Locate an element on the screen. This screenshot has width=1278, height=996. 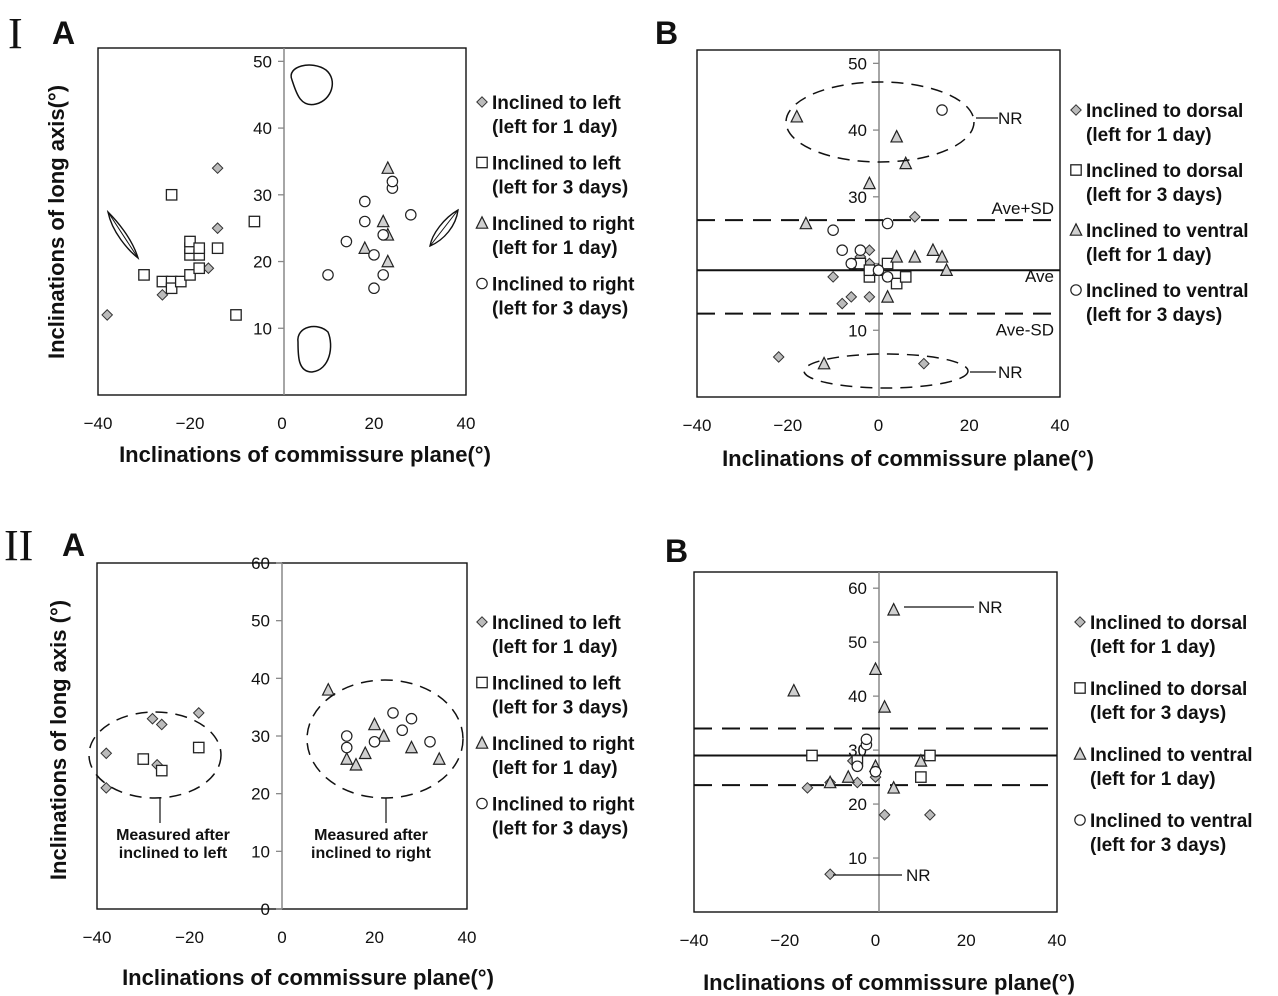
group-annotation: Measured after is located at coordinates (173, 835).